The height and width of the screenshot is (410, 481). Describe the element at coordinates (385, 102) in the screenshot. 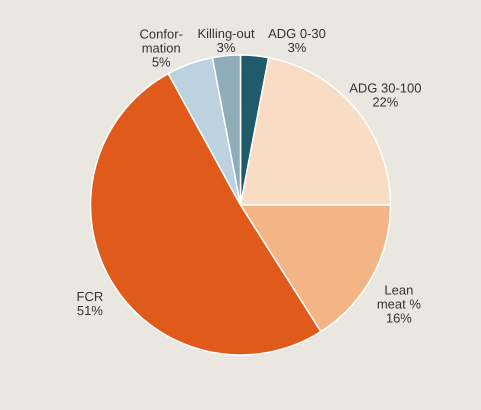

I see `data-label: 22%` at that location.